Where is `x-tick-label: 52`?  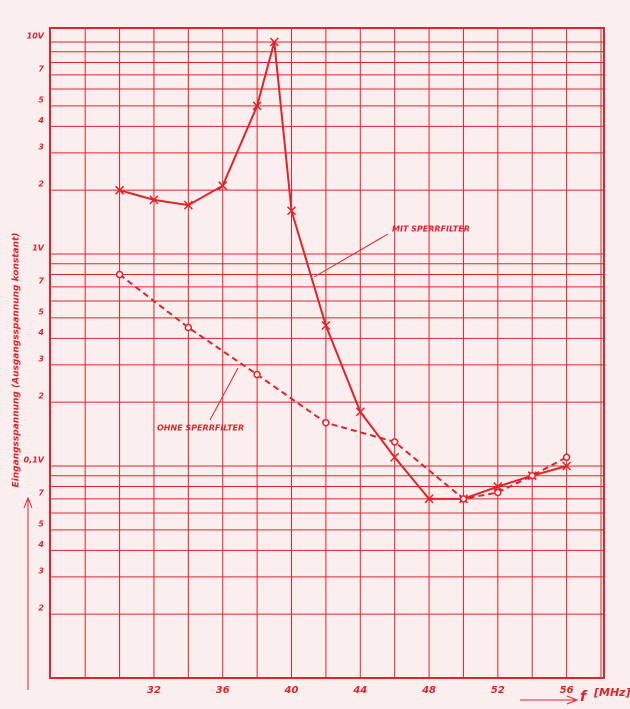
x-tick-label: 52 is located at coordinates (498, 690).